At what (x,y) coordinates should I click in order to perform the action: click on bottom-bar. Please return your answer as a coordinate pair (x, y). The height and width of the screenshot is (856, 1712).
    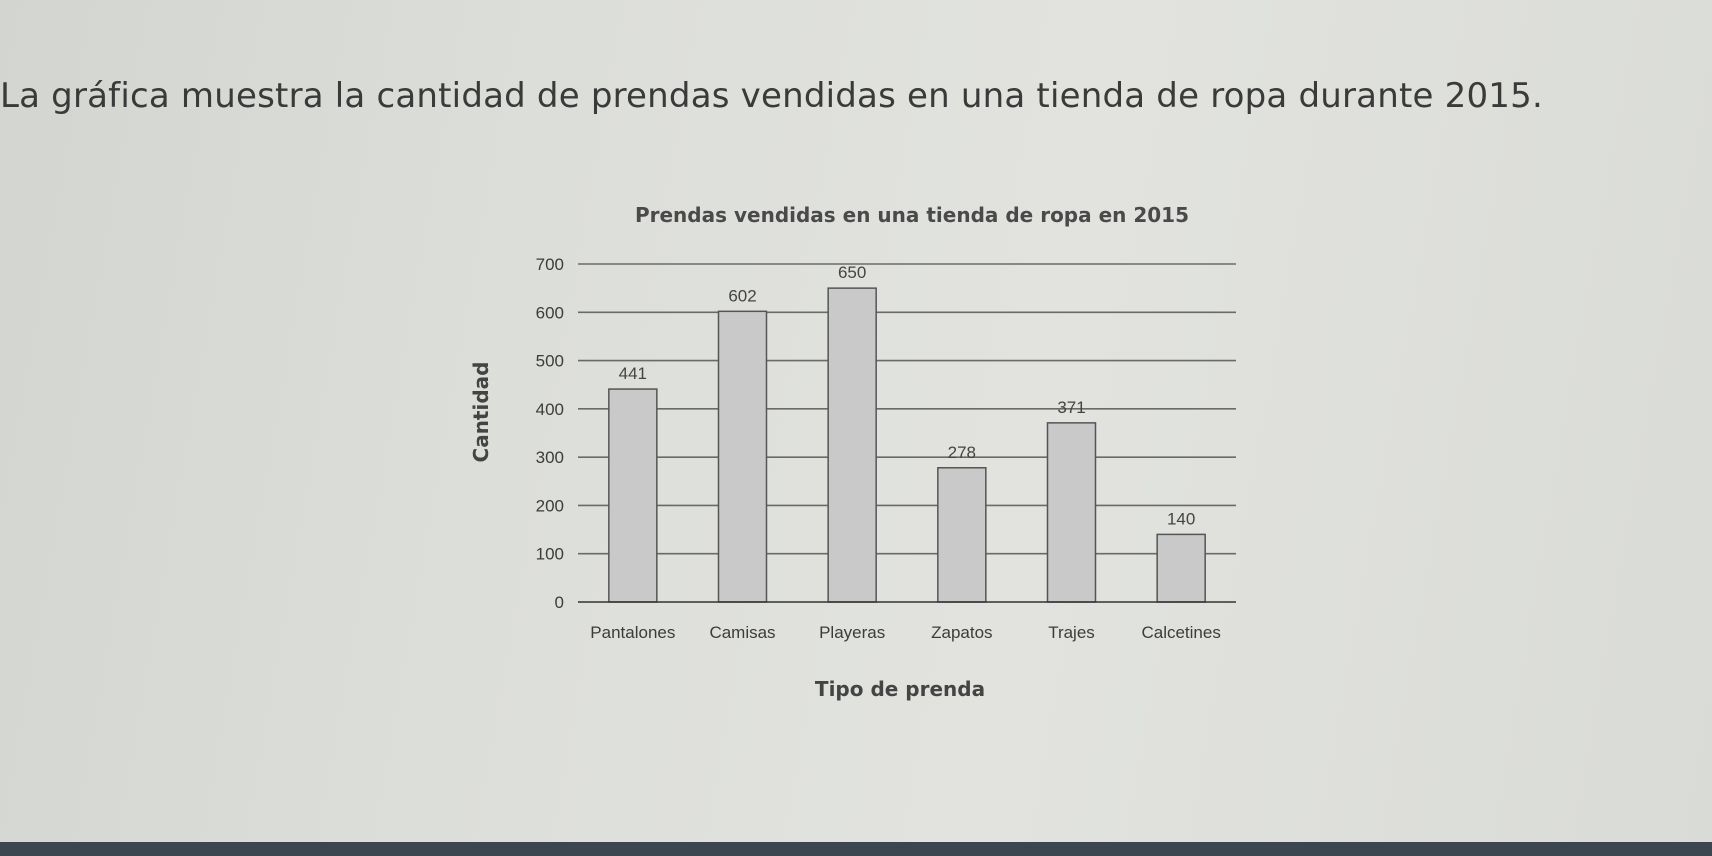
    Looking at the image, I should click on (856, 849).